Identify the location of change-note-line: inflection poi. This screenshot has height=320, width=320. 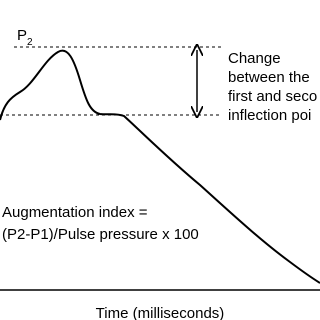
(269, 115).